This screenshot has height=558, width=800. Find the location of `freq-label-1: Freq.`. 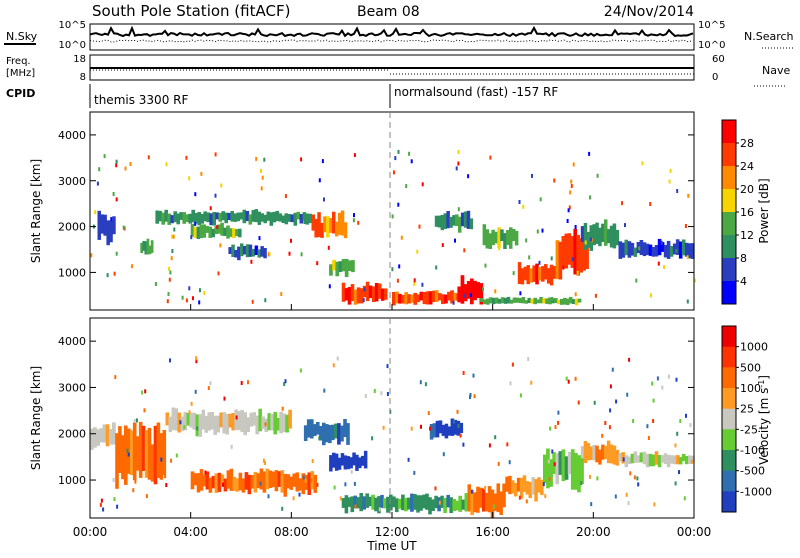

freq-label-1: Freq. is located at coordinates (18, 61).